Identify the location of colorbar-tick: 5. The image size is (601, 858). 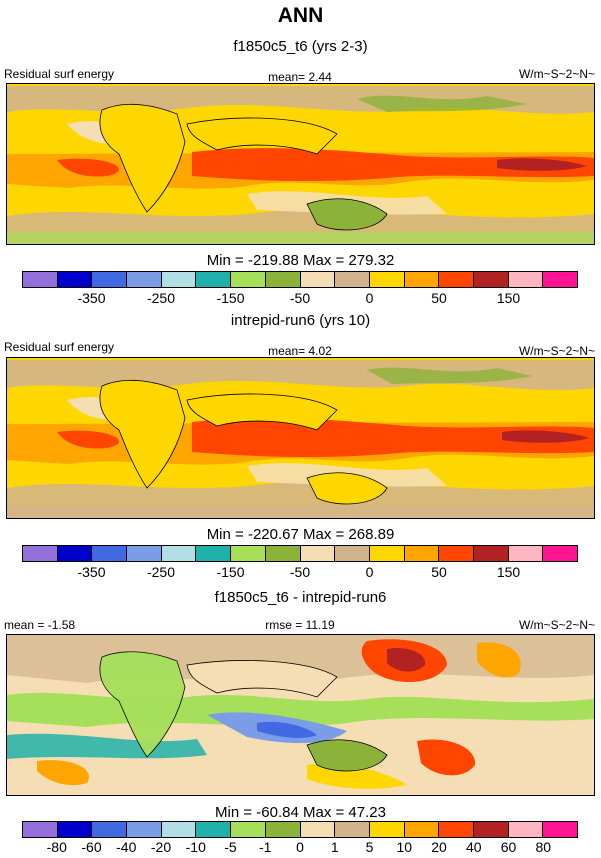
(369, 847).